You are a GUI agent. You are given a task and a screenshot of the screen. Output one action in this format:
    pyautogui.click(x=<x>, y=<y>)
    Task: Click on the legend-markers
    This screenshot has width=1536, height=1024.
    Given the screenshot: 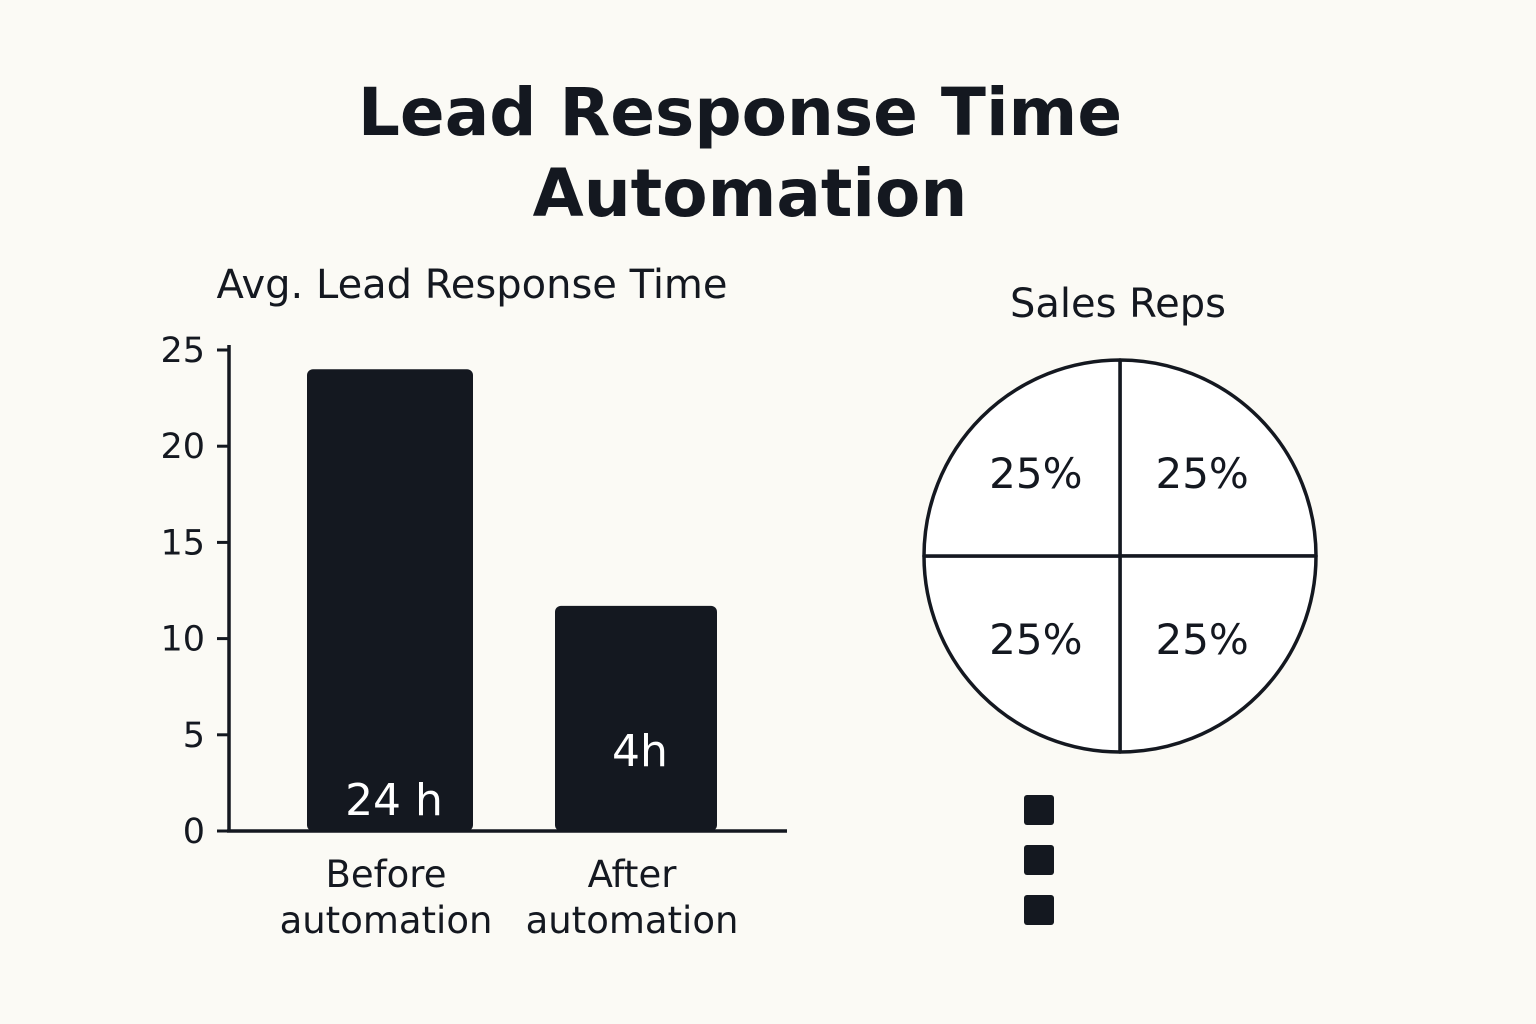 What is the action you would take?
    pyautogui.click(x=1039, y=860)
    